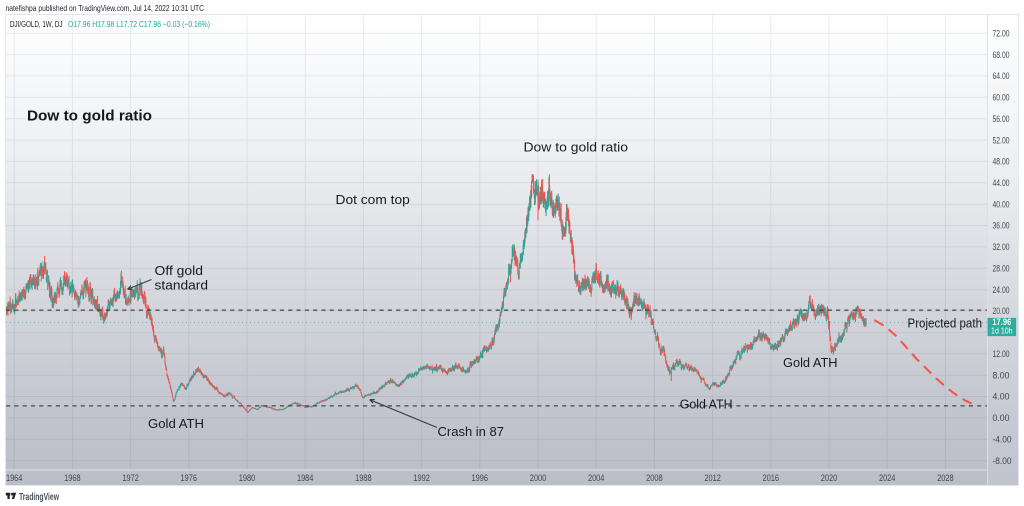 The height and width of the screenshot is (506, 1024). Describe the element at coordinates (1001, 140) in the screenshot. I see `svg-text: 52.00` at that location.